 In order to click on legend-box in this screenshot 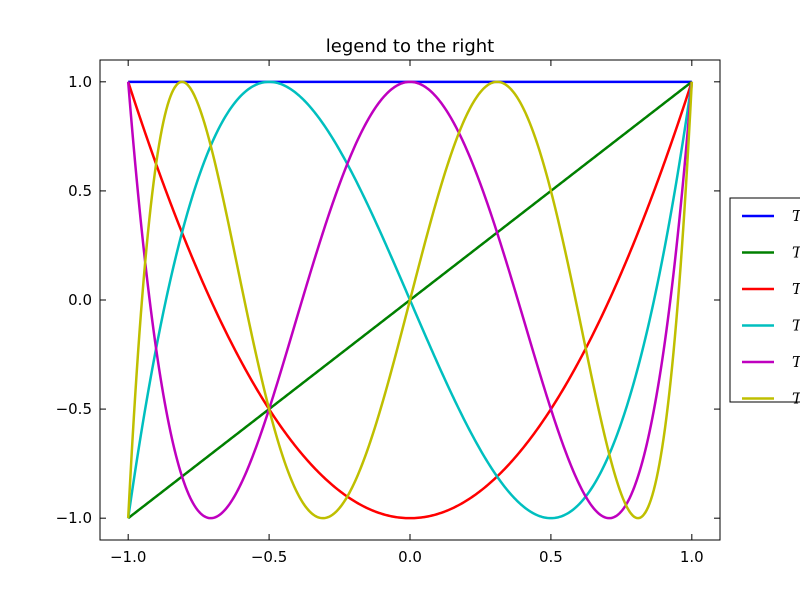, I will do `click(764, 300)`.